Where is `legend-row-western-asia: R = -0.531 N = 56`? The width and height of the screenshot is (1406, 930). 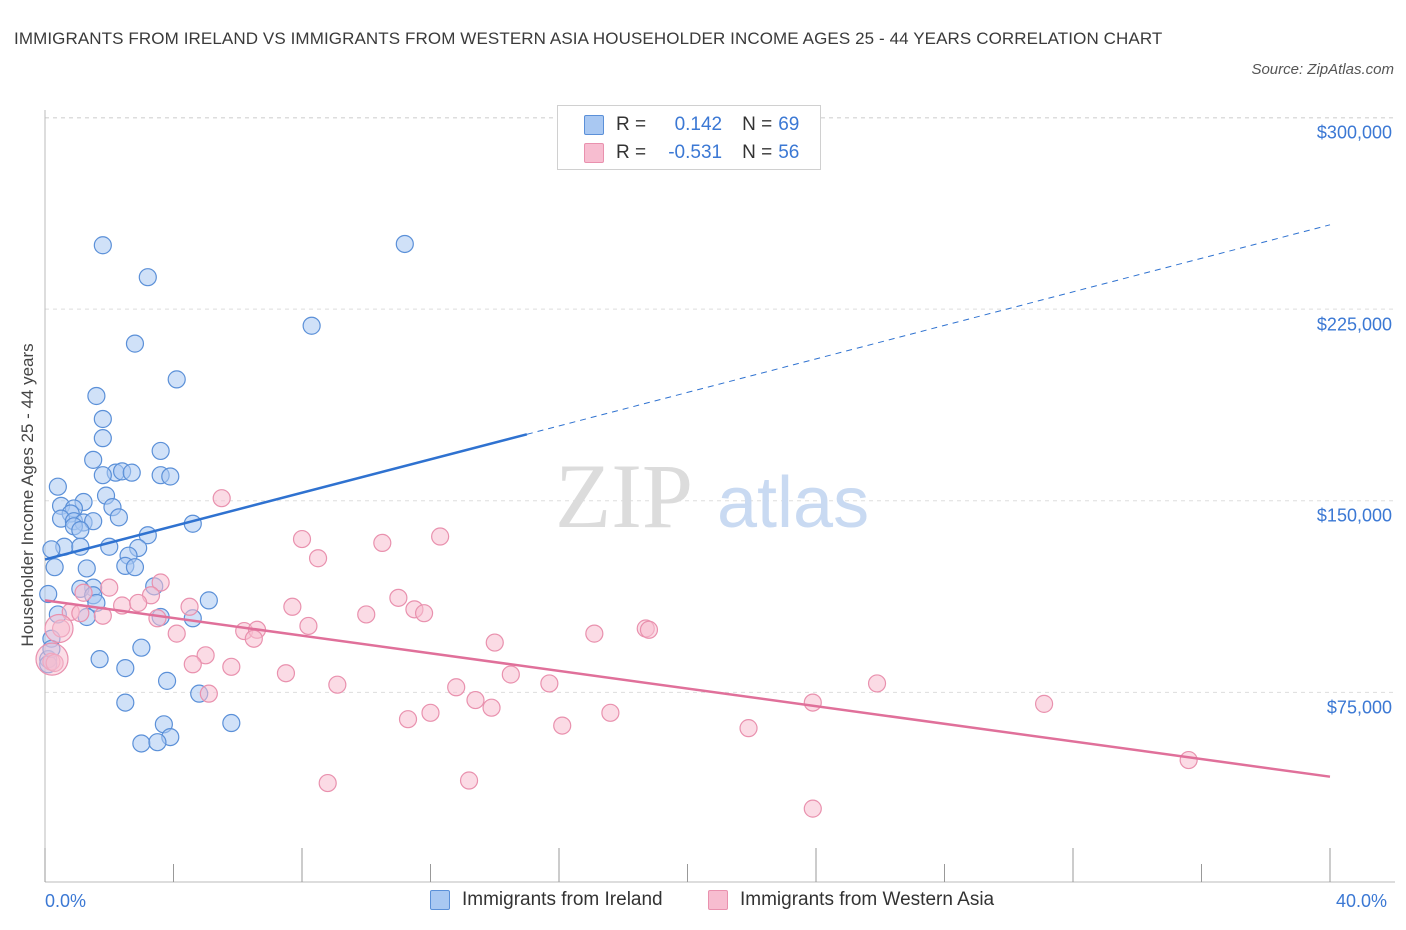 legend-row-western-asia: R = -0.531 N = 56 is located at coordinates (691, 153).